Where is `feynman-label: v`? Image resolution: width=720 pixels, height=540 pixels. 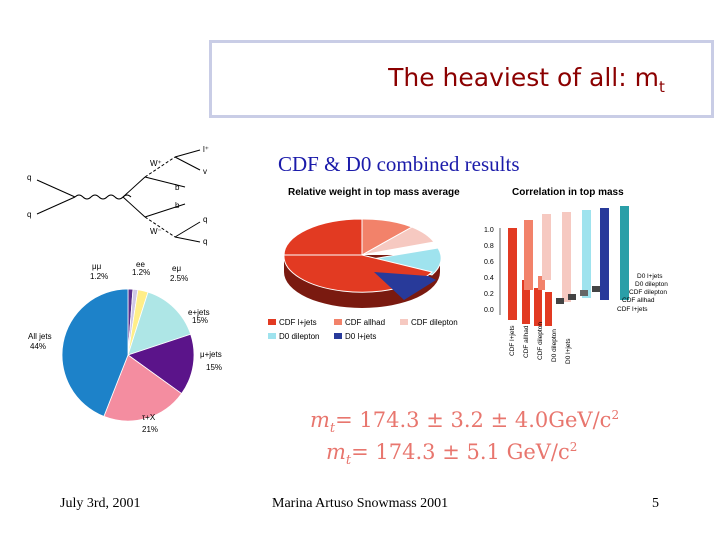
feynman-label: v is located at coordinates (205, 171).